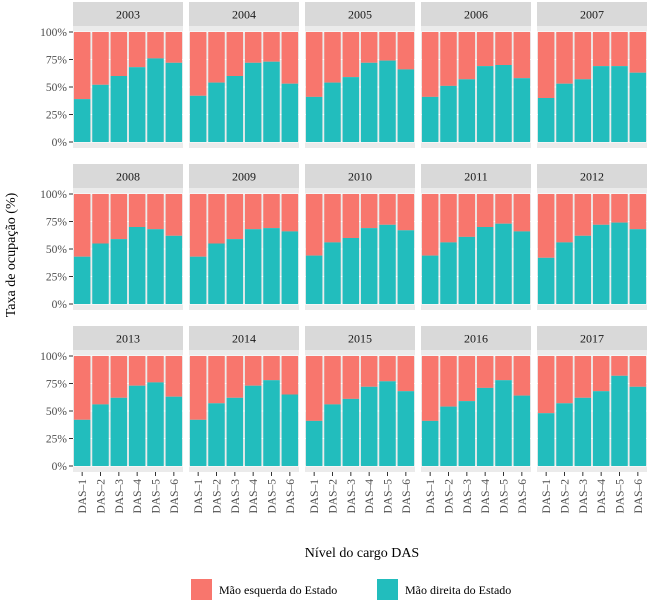  I want to click on legend-key-right-hand, so click(387, 589).